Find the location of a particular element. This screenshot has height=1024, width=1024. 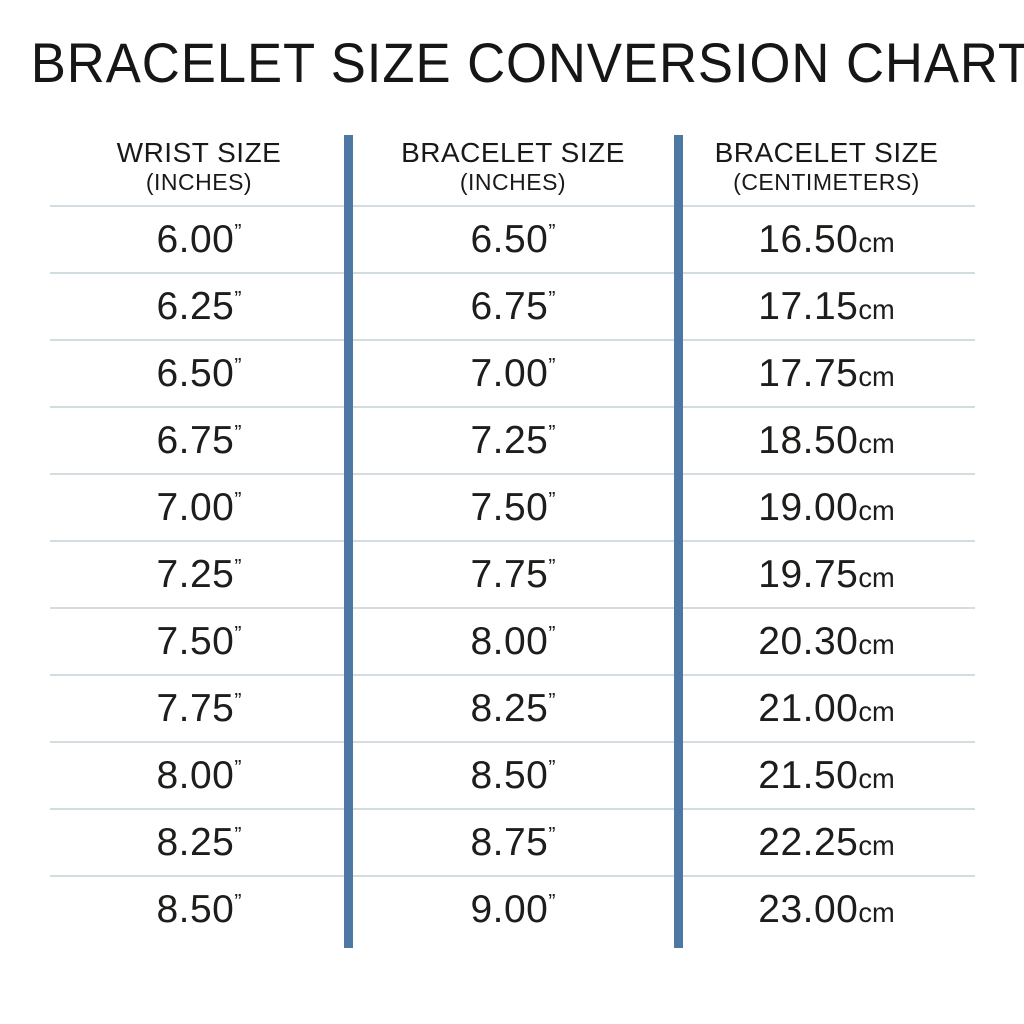

table-row: 6.25” 6.75” 17.15cm is located at coordinates (512, 305).